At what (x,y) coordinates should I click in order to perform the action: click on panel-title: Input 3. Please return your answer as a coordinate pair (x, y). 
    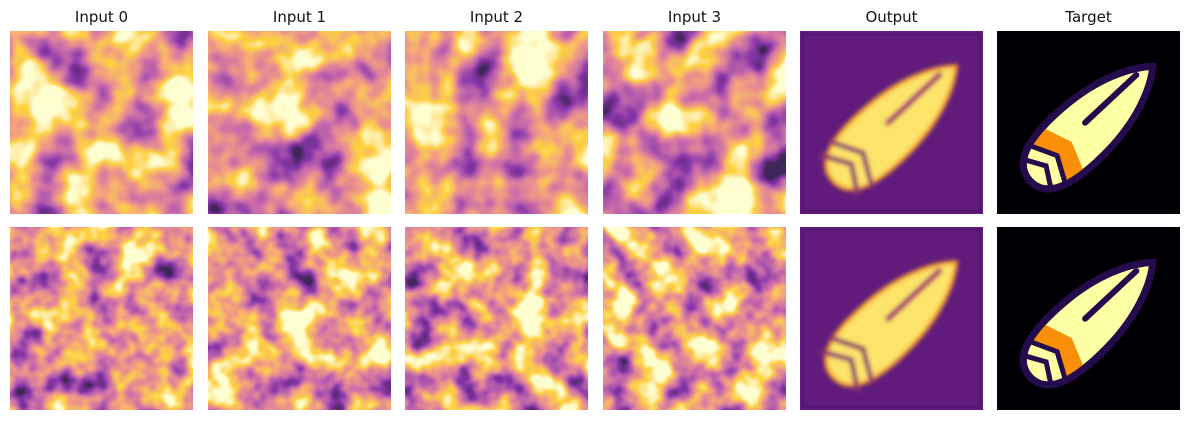
    Looking at the image, I should click on (694, 17).